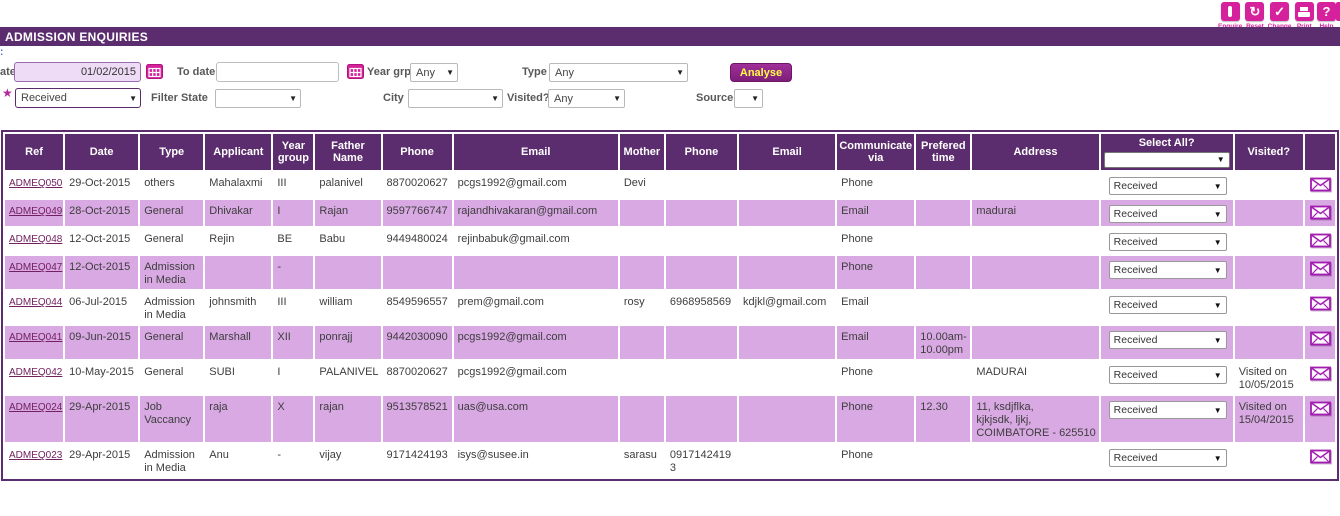 Image resolution: width=1340 pixels, height=516 pixels. I want to click on col-header-father_email: Email, so click(535, 152).